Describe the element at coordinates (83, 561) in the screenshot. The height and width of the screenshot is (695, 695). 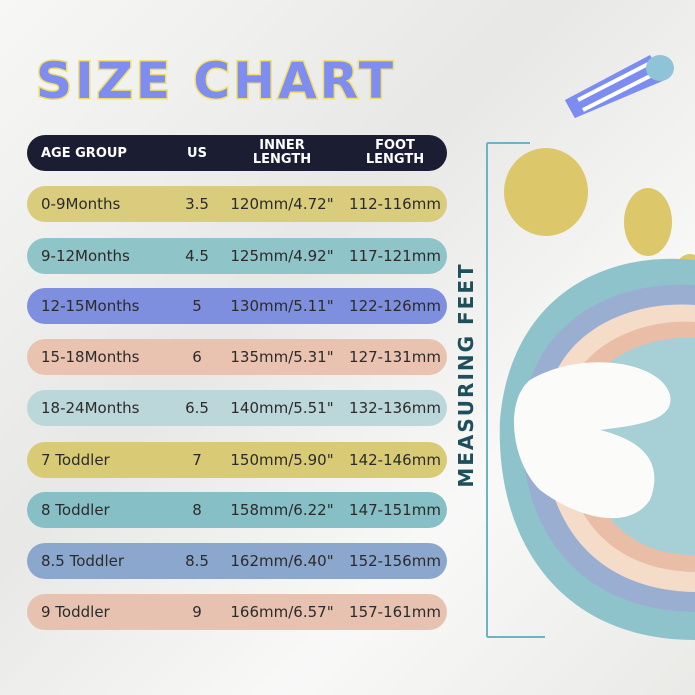
I see `age-cell: 8.5 Toddler` at that location.